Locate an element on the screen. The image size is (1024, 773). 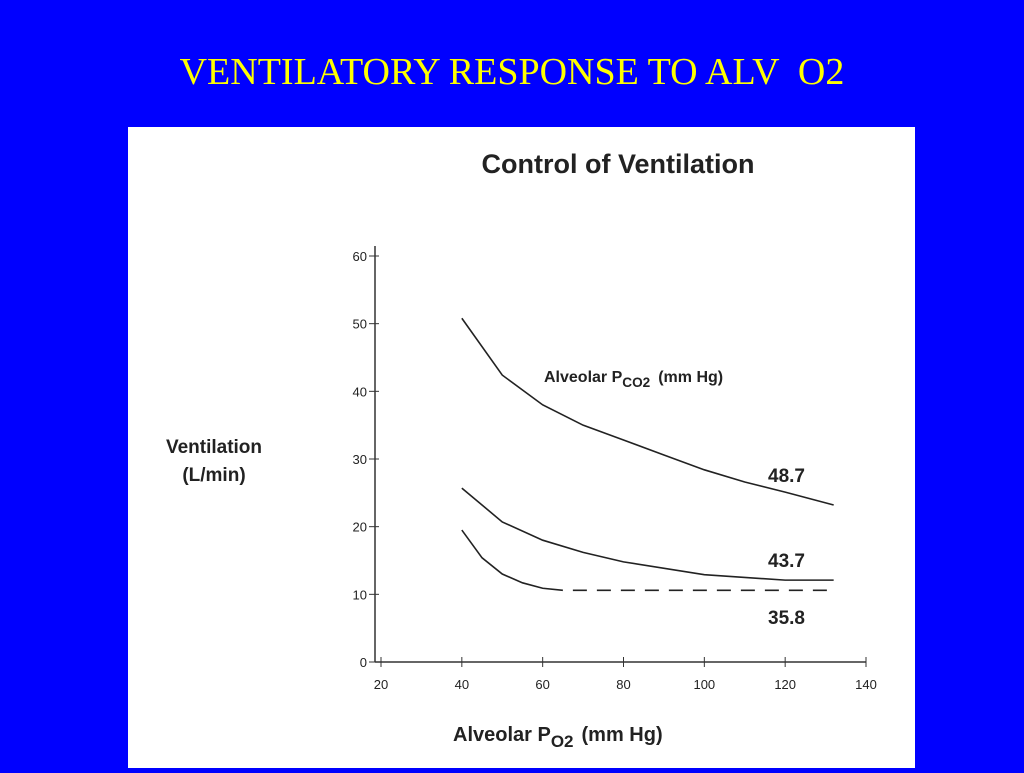
x-tick-label: 120 is located at coordinates (785, 684).